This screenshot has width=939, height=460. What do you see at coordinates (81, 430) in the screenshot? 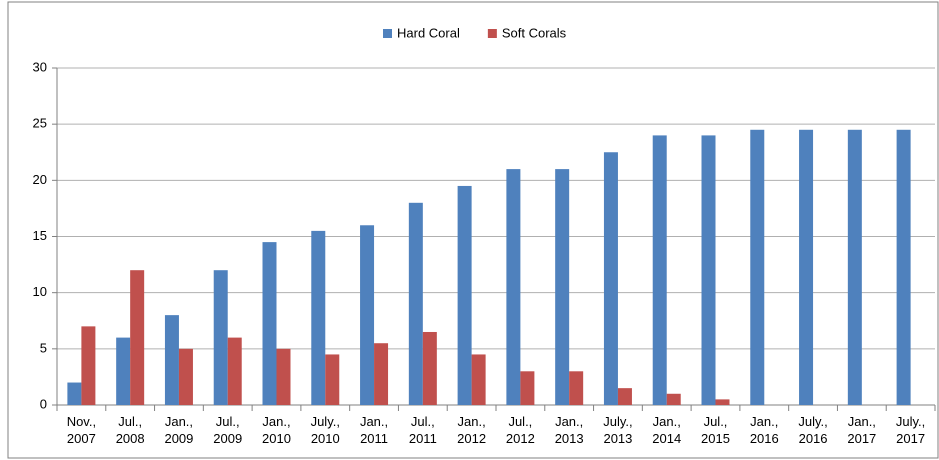
I see `x-tick-label: Nov., 2007` at bounding box center [81, 430].